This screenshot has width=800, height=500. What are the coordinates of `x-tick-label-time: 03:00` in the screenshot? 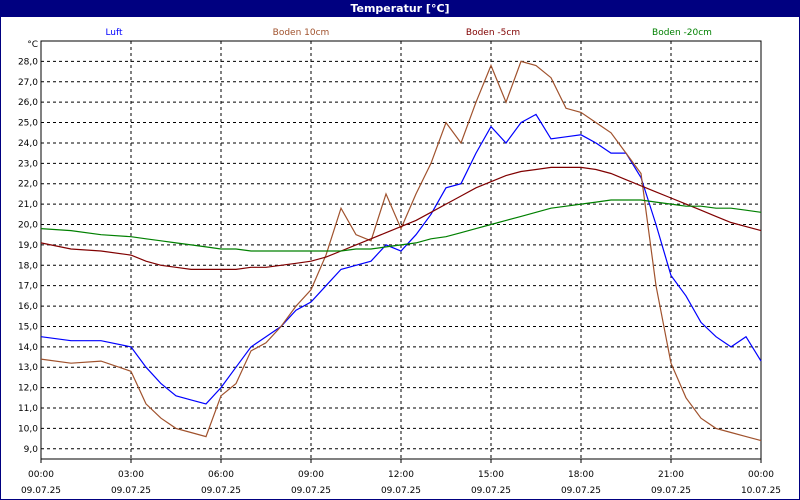 It's located at (131, 475).